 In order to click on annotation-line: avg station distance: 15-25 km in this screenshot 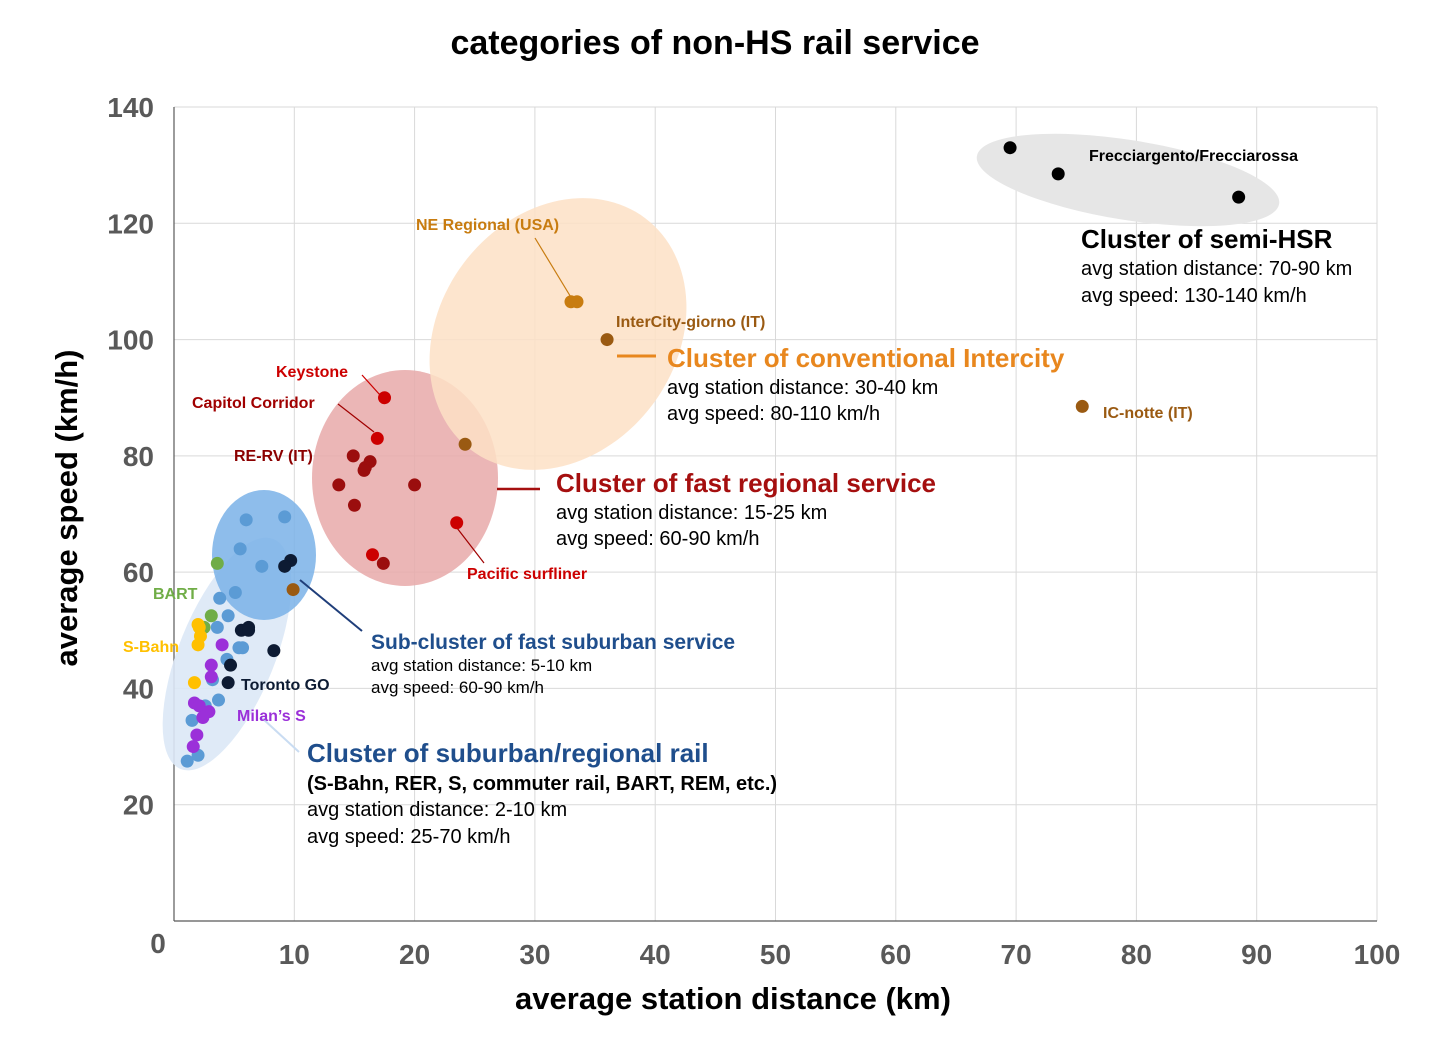, I will do `click(691, 513)`.